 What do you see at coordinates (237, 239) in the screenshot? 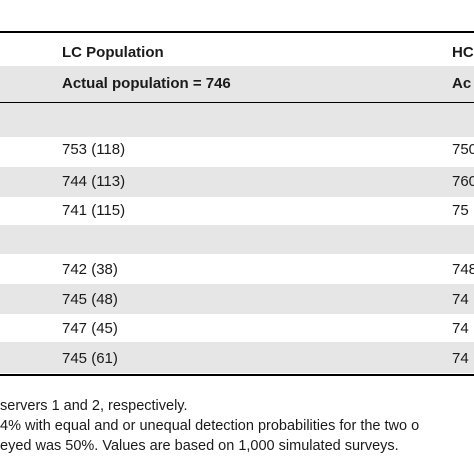
I see `section-2-band` at bounding box center [237, 239].